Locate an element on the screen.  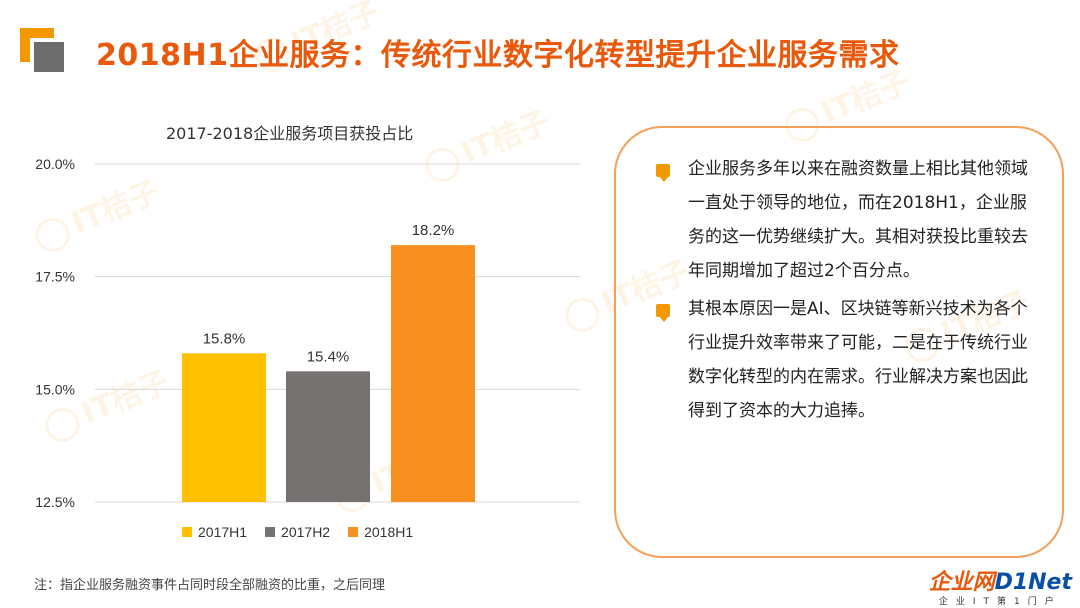
legend-item: 2017H2 is located at coordinates (297, 532).